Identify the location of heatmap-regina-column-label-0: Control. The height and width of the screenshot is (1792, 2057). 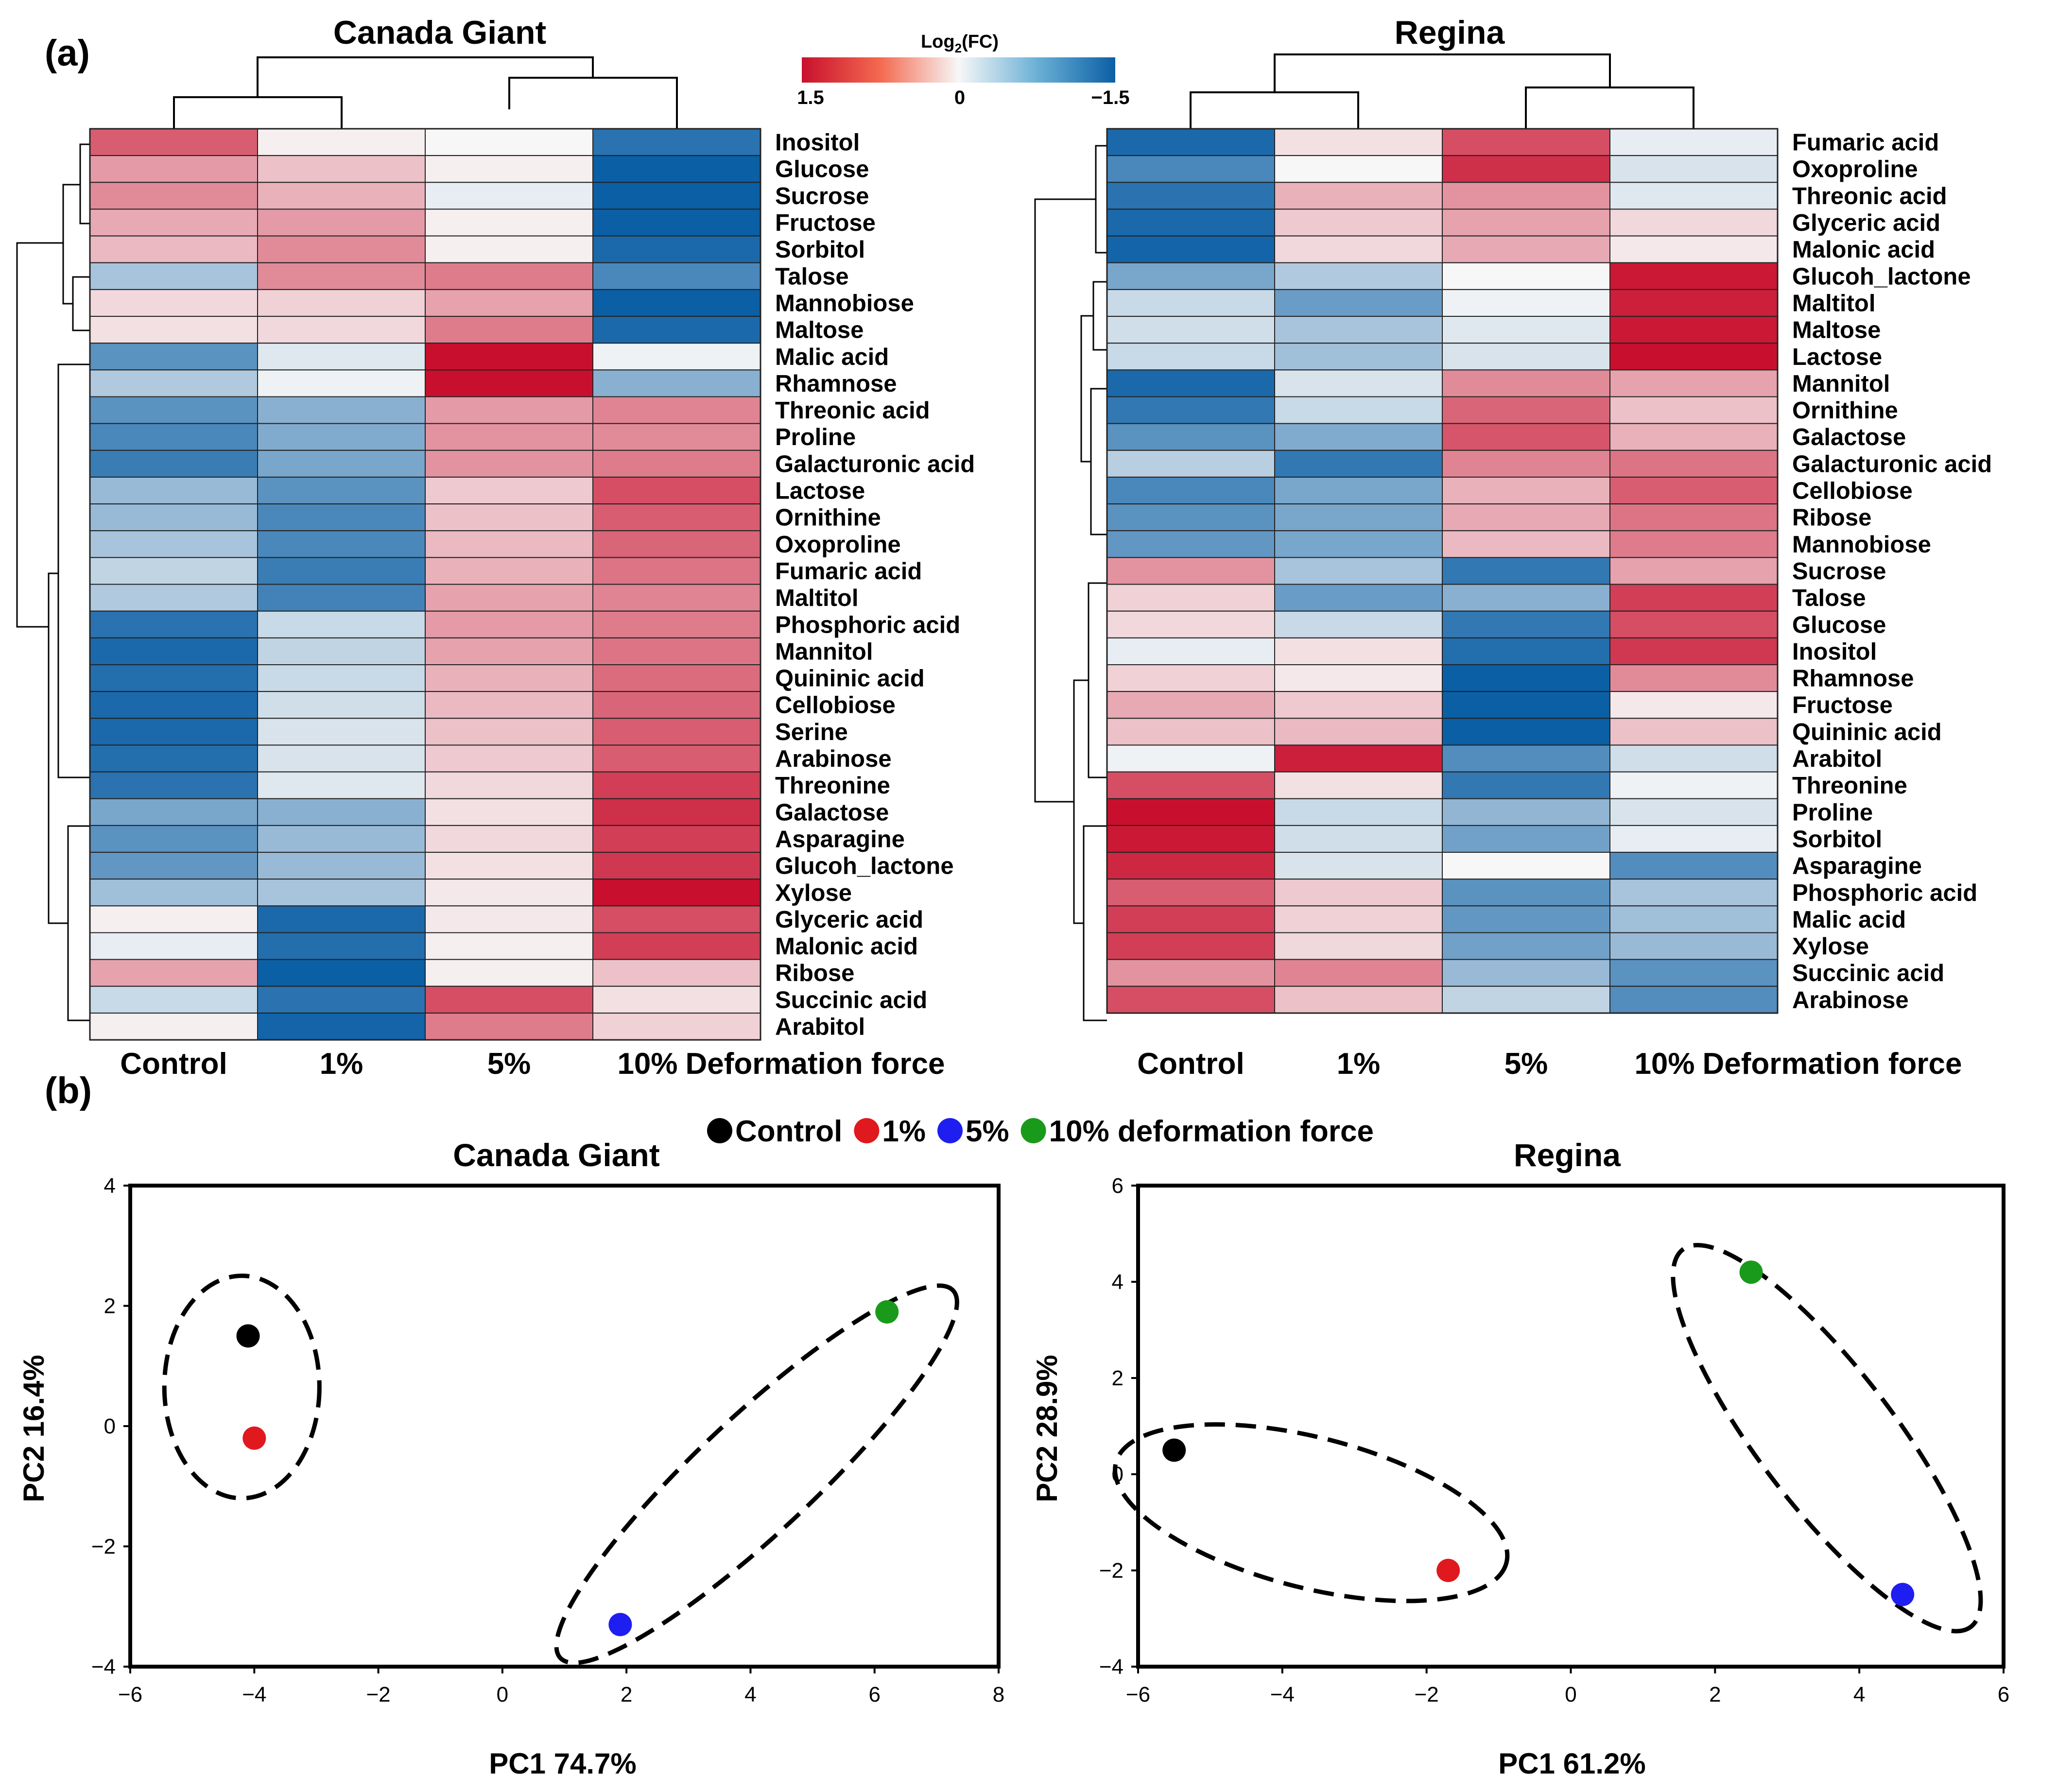
(1190, 1064).